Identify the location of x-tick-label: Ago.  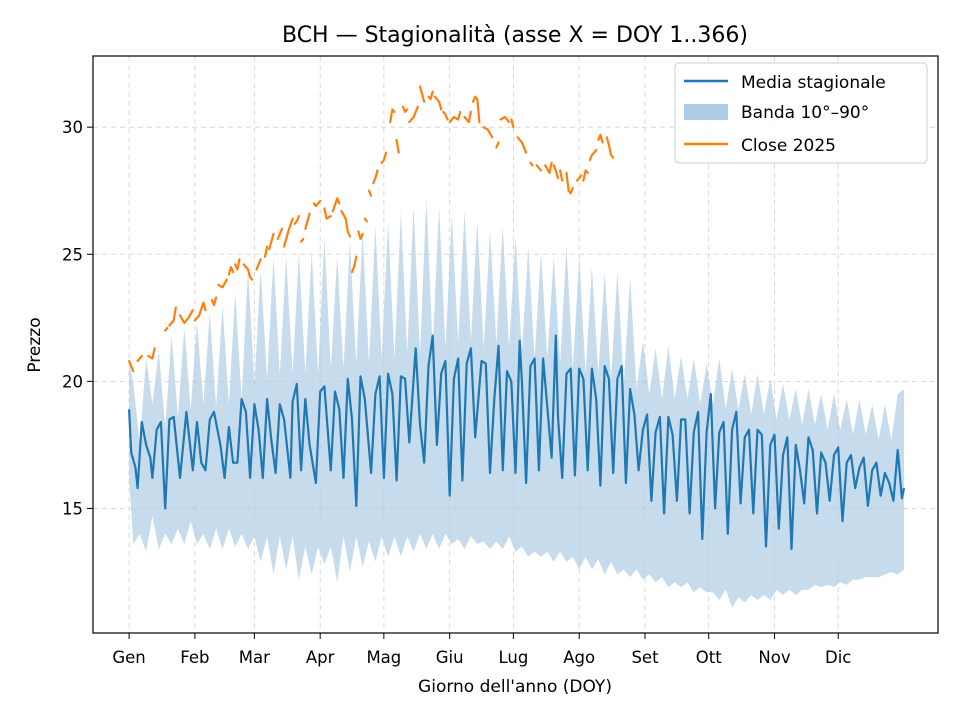
(579, 657).